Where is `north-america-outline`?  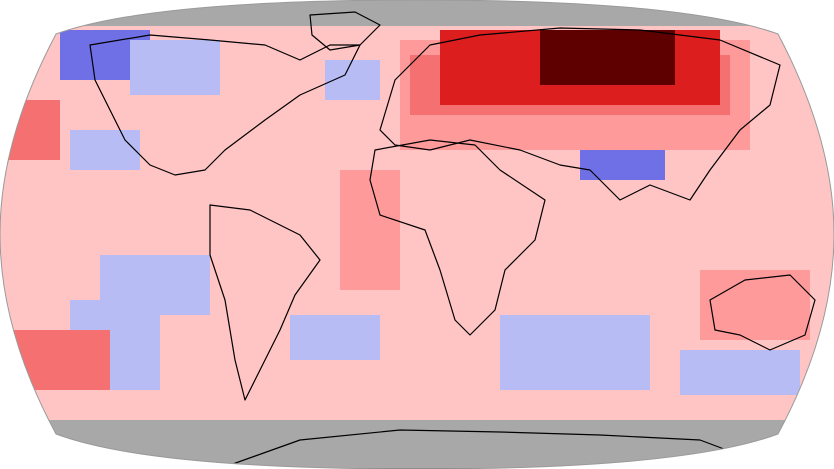 north-america-outline is located at coordinates (225, 105).